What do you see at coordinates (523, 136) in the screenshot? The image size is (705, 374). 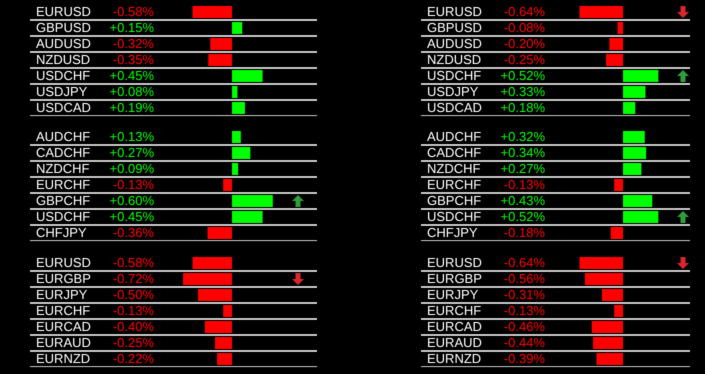 I see `data-label: +0.32%` at bounding box center [523, 136].